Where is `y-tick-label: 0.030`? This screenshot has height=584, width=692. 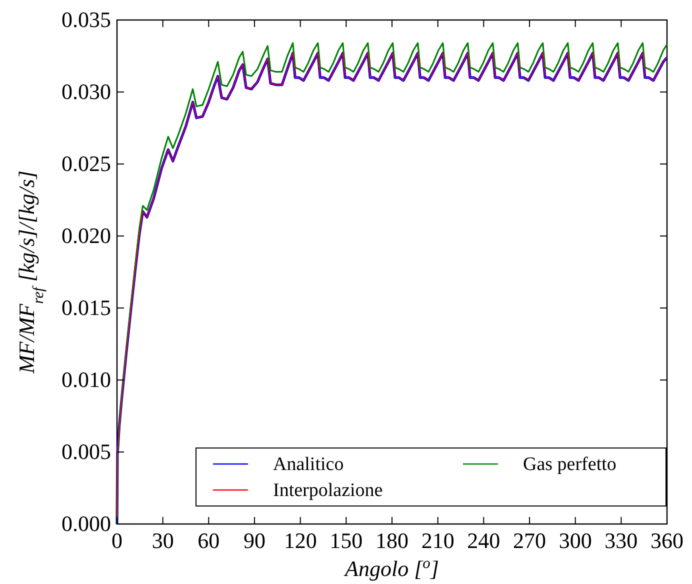 y-tick-label: 0.030 is located at coordinates (86, 91).